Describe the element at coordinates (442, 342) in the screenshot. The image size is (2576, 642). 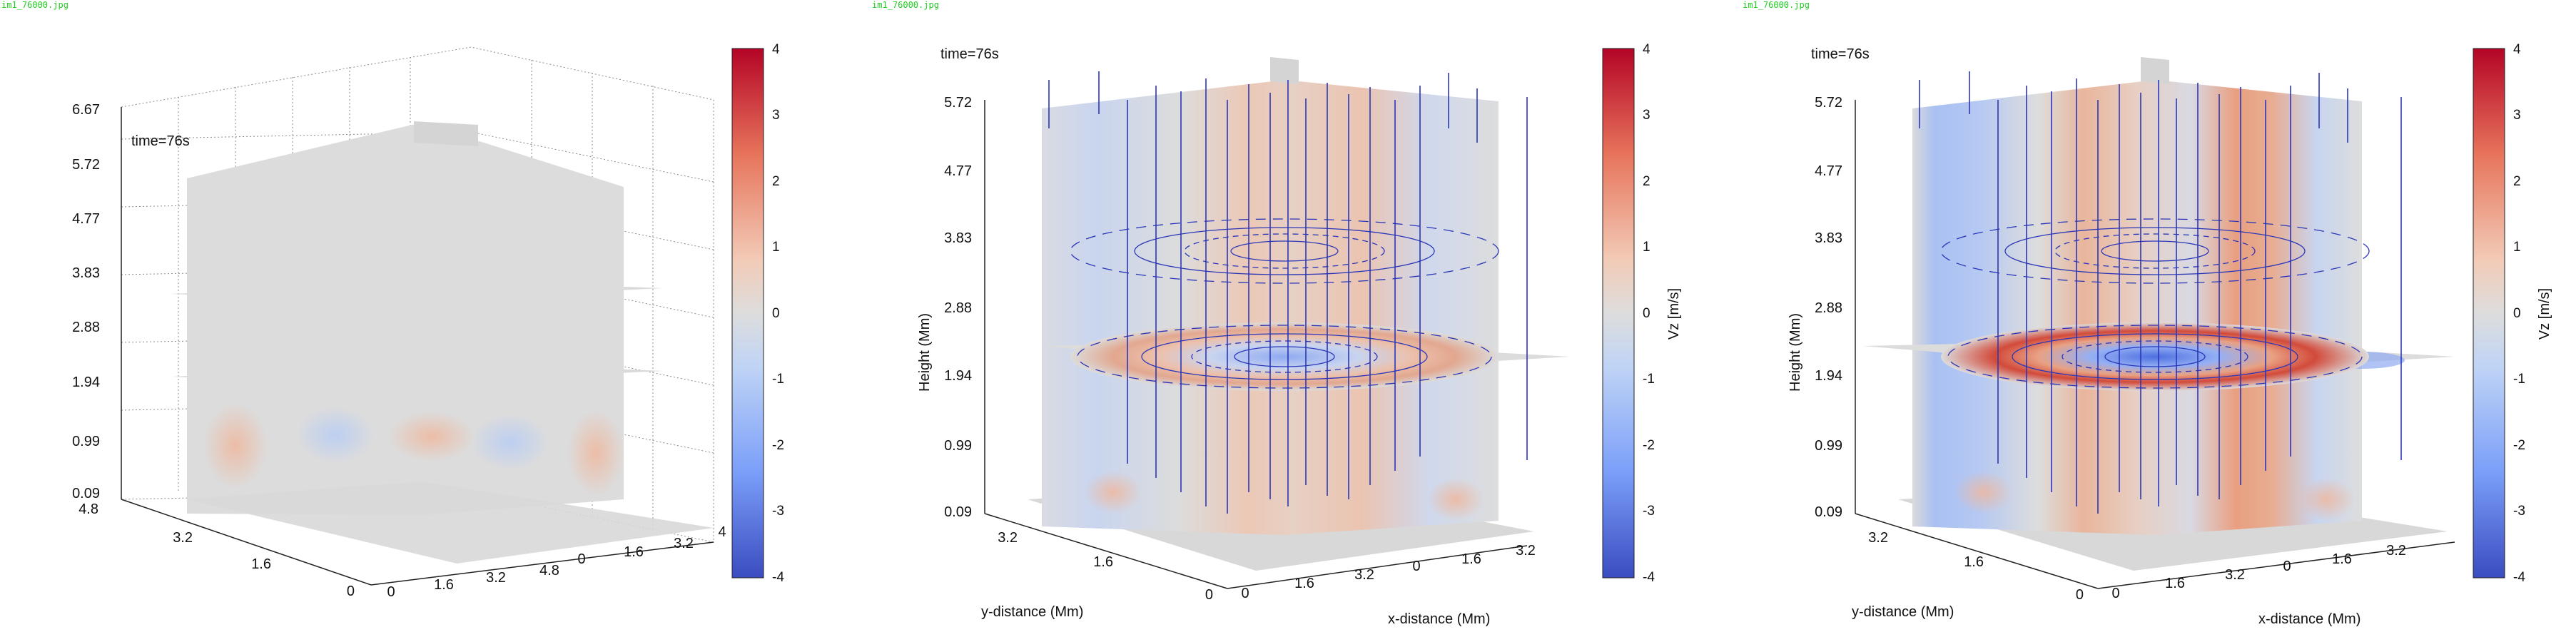
I see `panel-1-slices` at that location.